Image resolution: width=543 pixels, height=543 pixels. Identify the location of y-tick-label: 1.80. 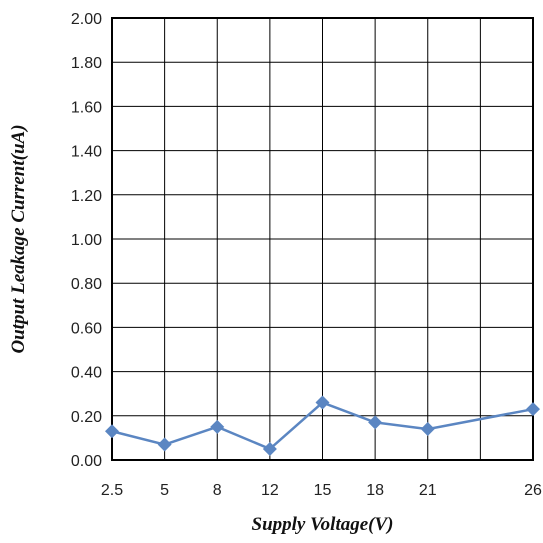
(86, 63).